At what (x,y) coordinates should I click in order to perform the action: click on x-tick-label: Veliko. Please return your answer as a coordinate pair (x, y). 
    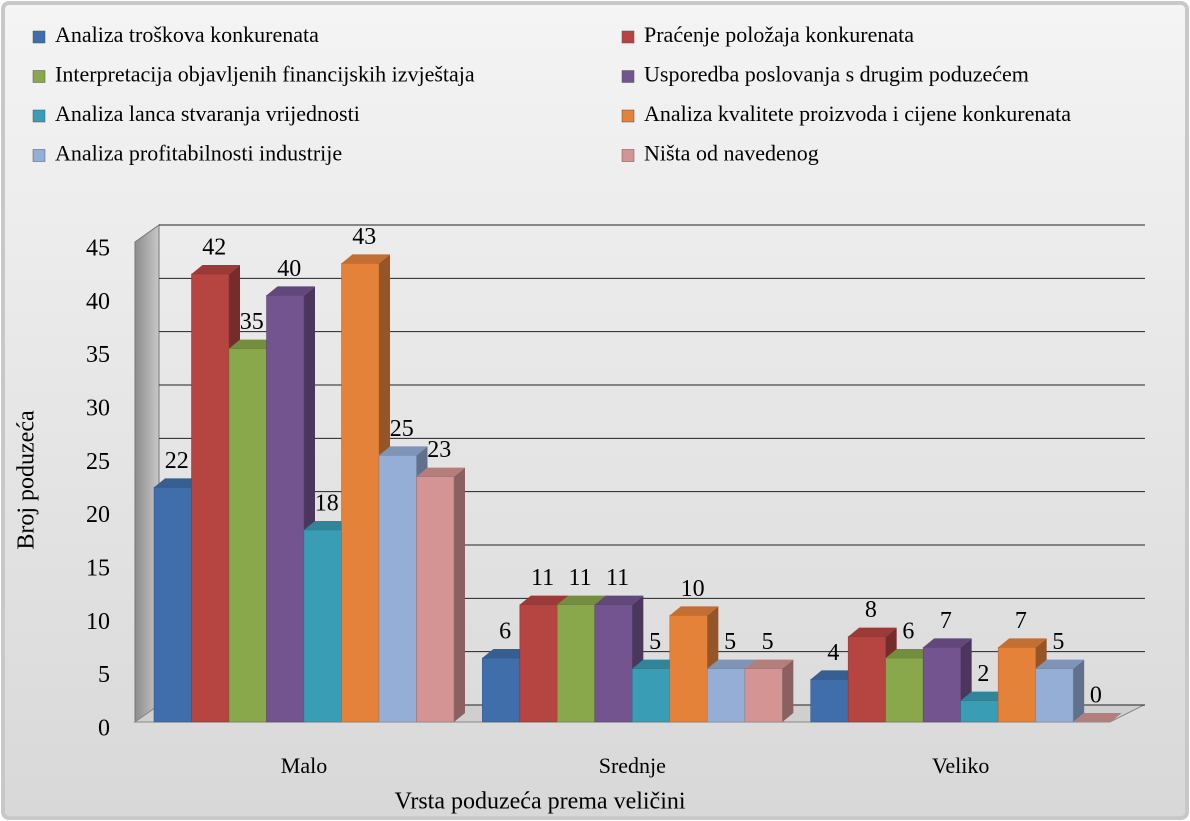
    Looking at the image, I should click on (960, 765).